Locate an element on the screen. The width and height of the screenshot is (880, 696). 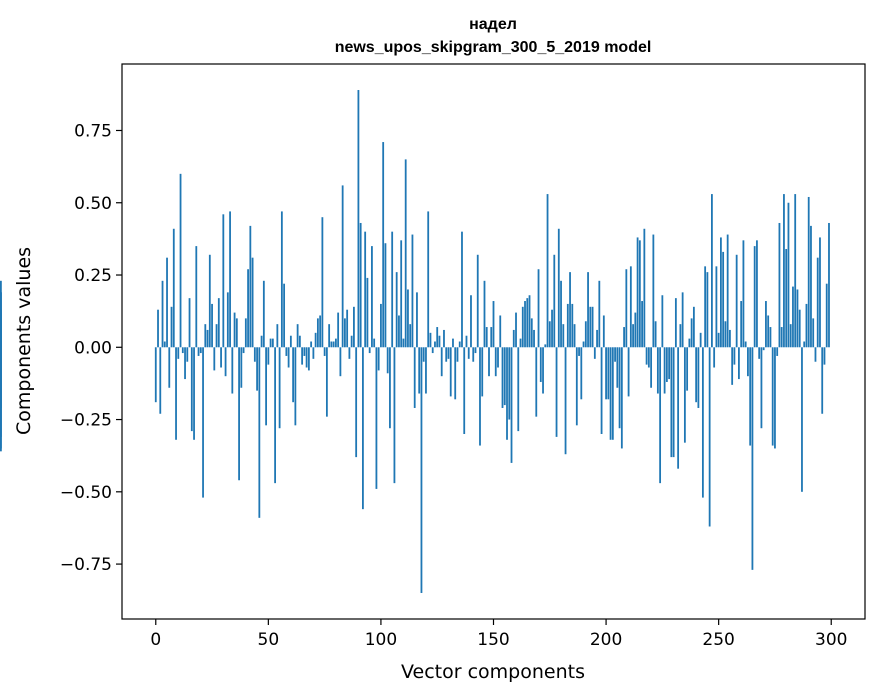
x-tick-label: 300 is located at coordinates (831, 640).